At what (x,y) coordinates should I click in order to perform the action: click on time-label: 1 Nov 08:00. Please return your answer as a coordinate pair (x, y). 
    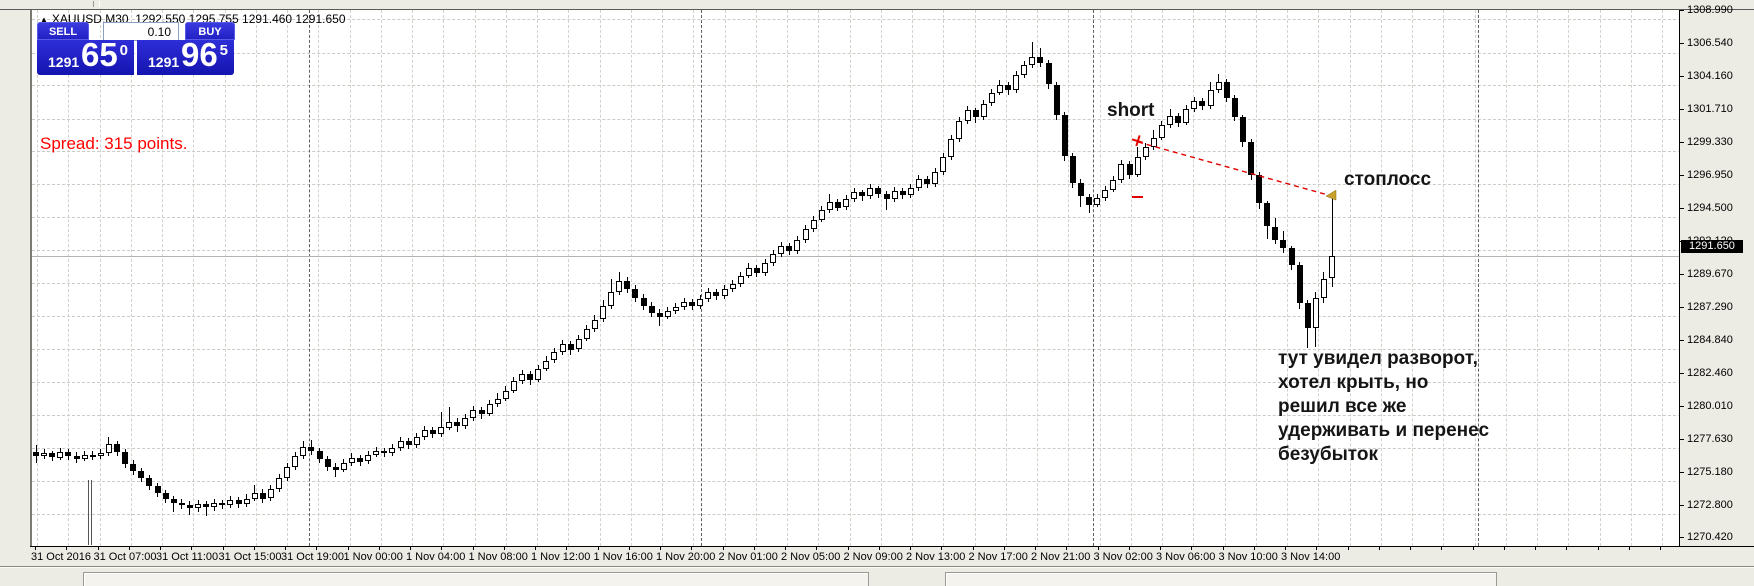
    Looking at the image, I should click on (498, 557).